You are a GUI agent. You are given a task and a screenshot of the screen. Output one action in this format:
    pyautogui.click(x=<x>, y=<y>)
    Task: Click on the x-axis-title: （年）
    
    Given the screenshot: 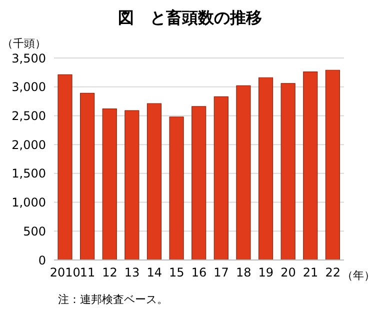 What is the action you would take?
    pyautogui.click(x=358, y=275)
    